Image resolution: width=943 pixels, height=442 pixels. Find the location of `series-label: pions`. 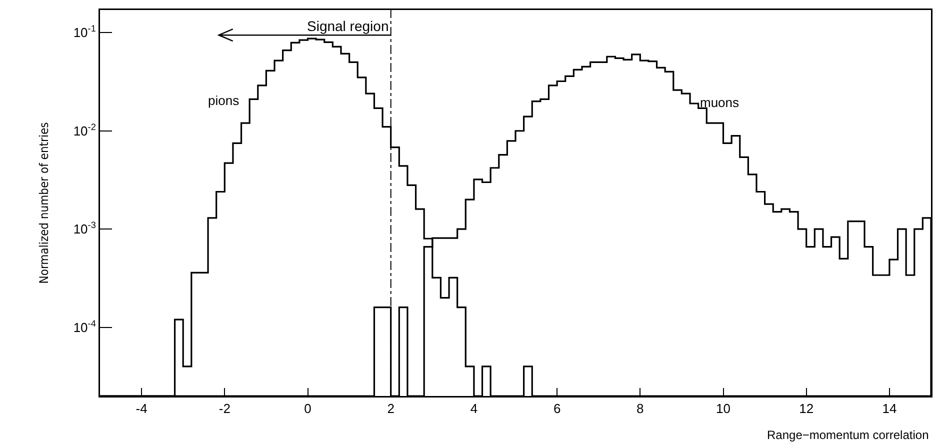

series-label: pions is located at coordinates (224, 100).